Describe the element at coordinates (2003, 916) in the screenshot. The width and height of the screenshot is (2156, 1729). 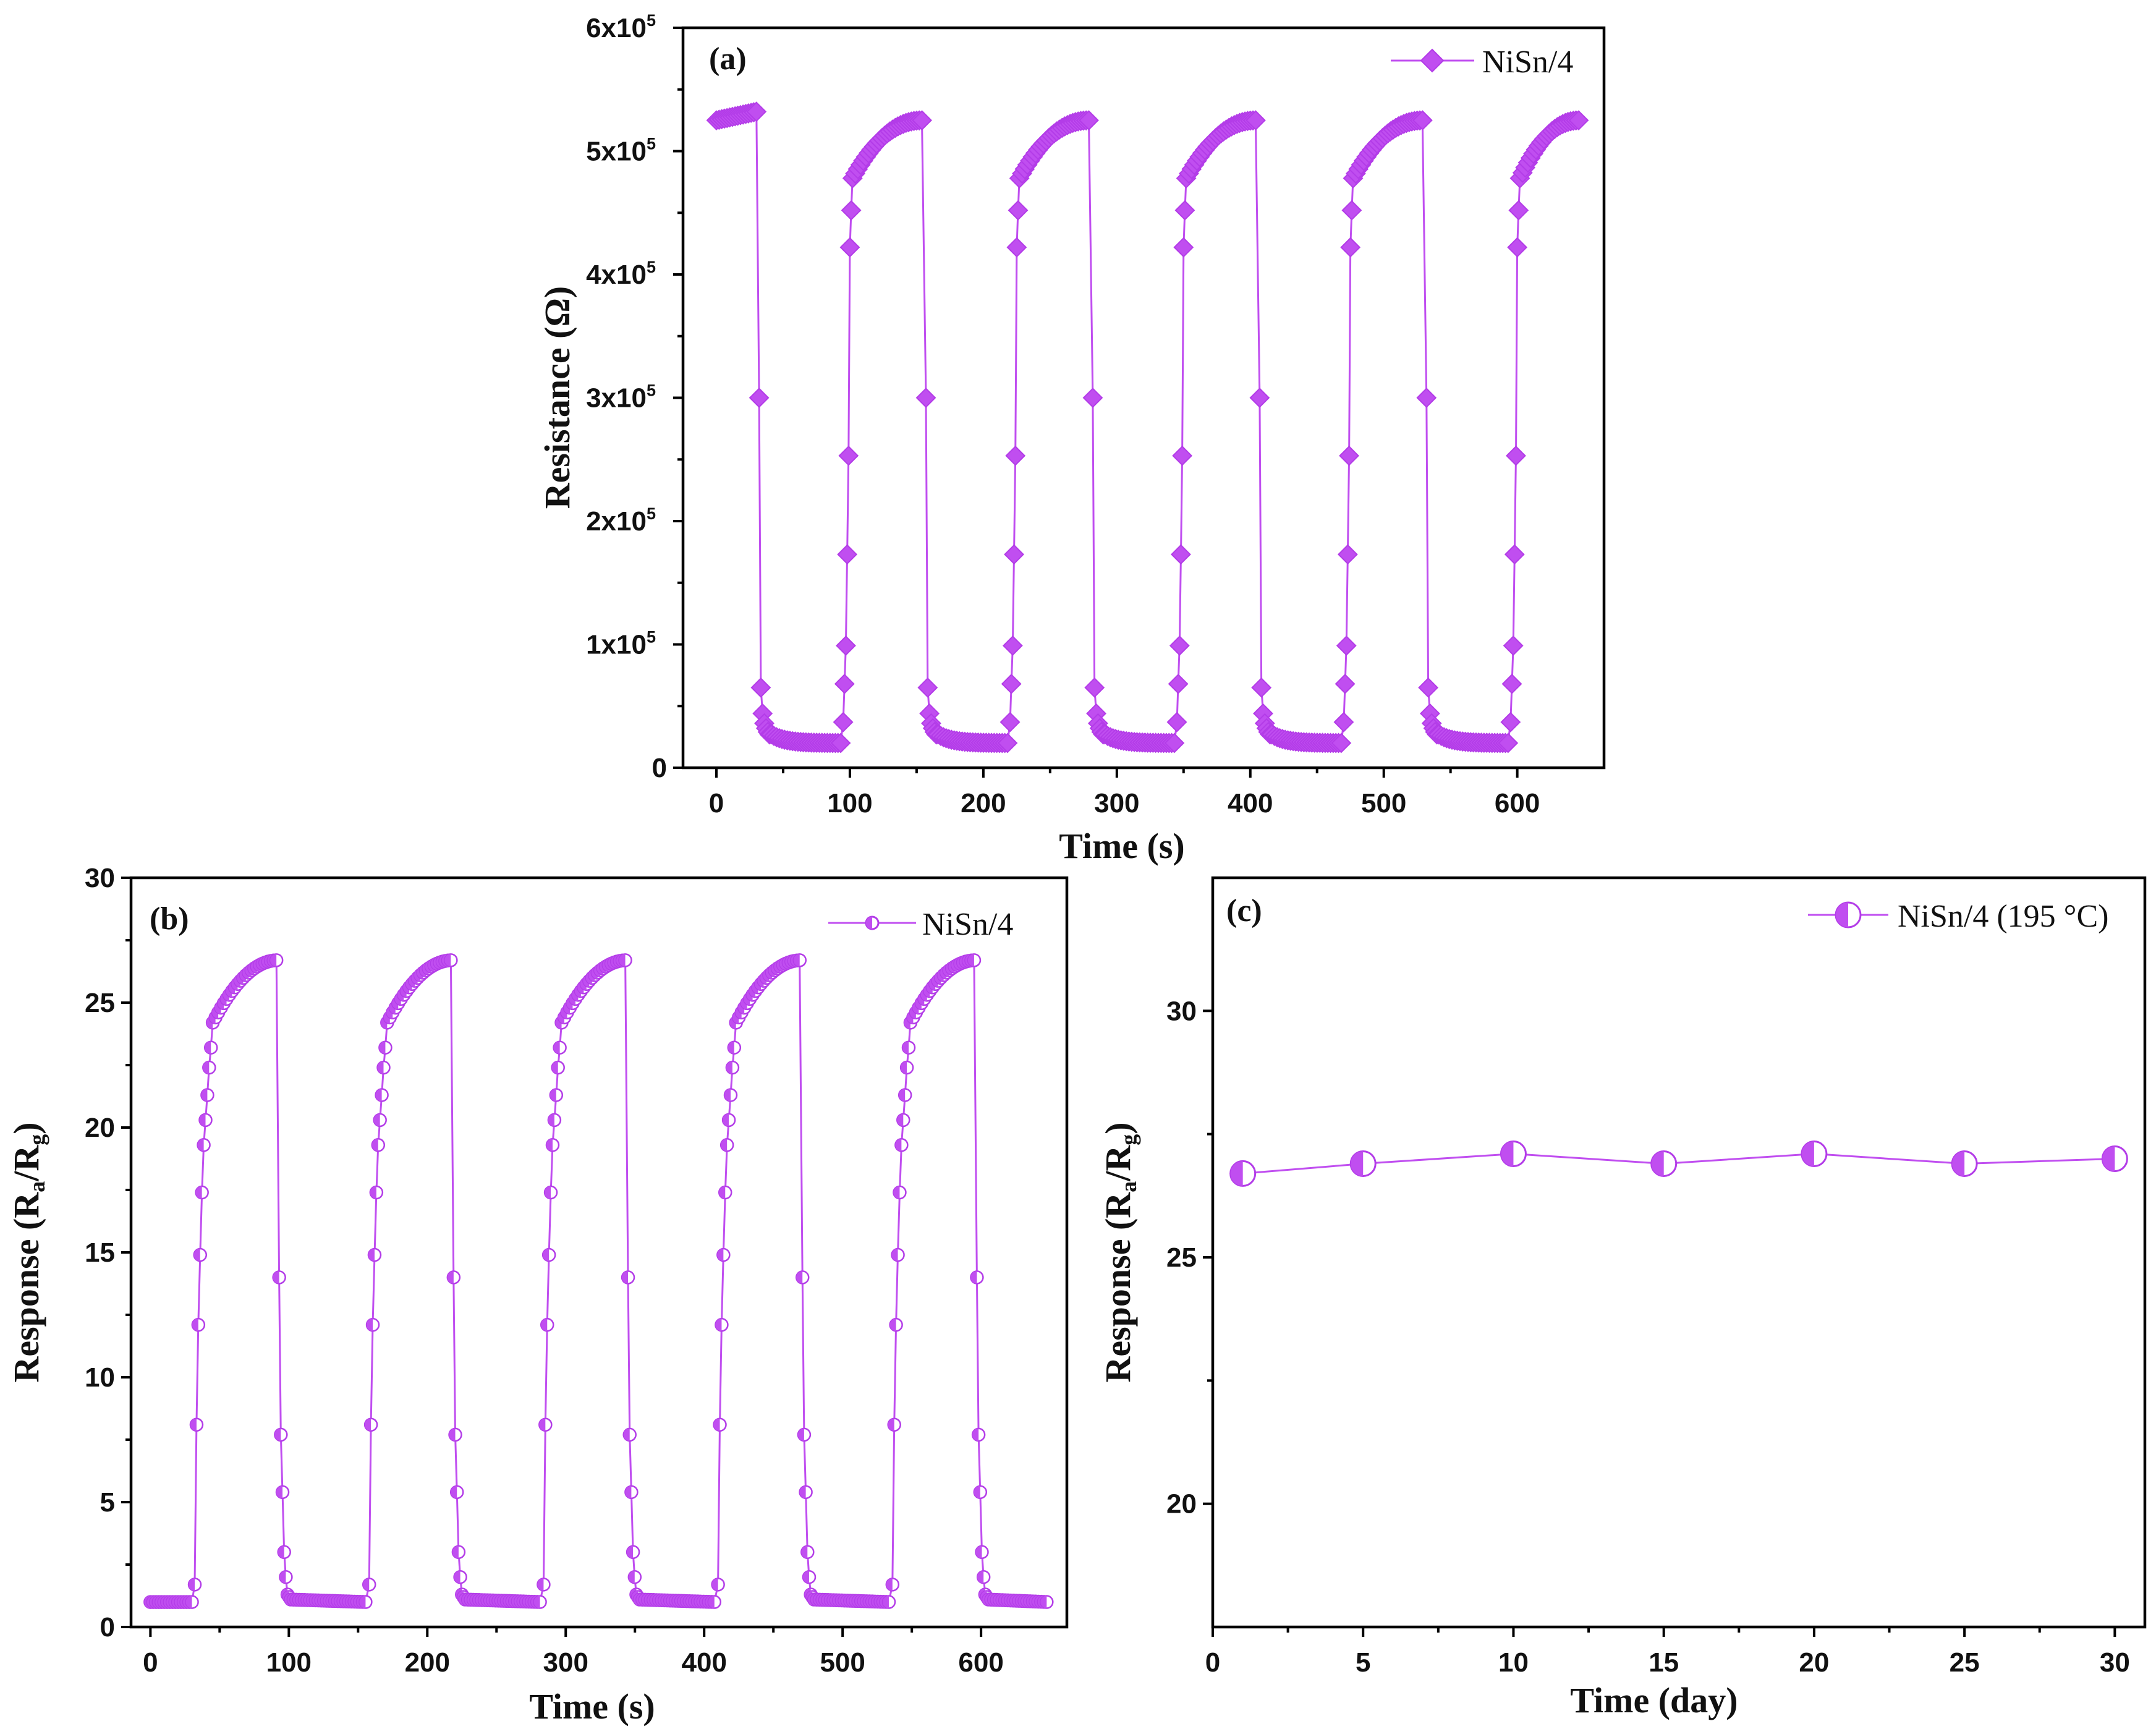
I see `legend-label-c: NiSn/4 (195 °C)` at that location.